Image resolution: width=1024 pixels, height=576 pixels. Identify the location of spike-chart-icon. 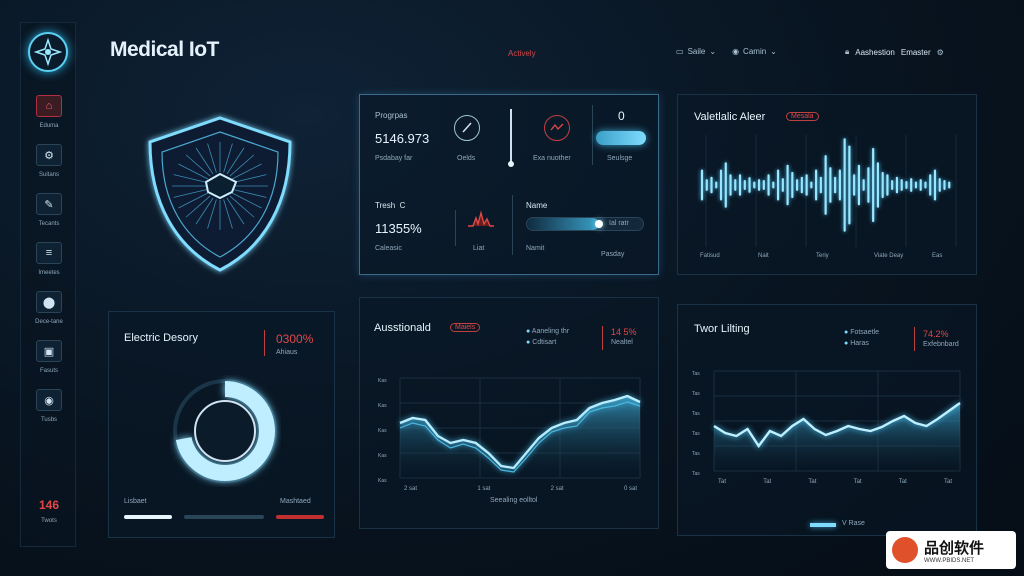
(481, 218).